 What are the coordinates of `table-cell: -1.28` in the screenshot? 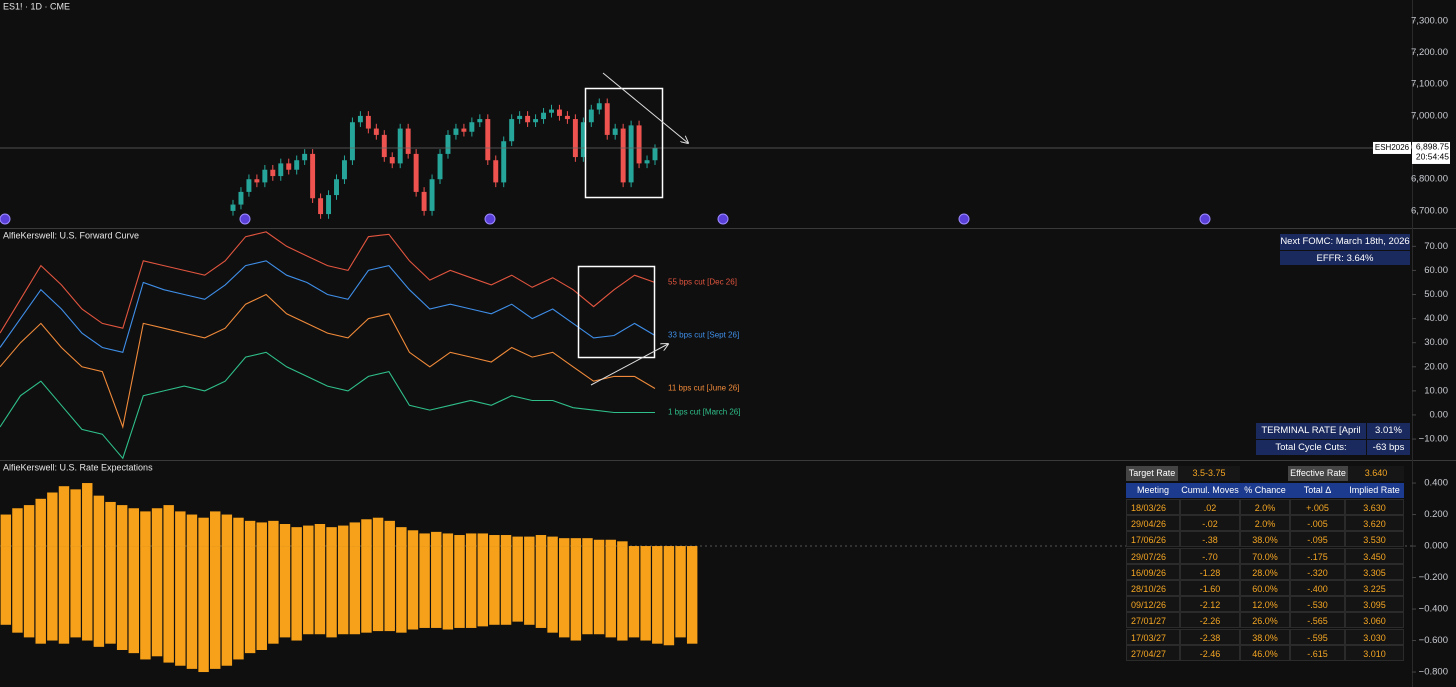 It's located at (1210, 571).